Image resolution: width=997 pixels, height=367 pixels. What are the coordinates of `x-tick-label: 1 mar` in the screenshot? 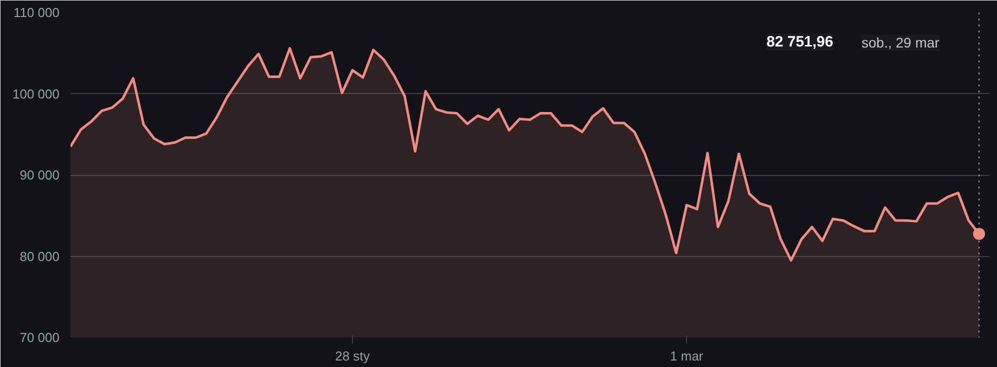 It's located at (687, 356).